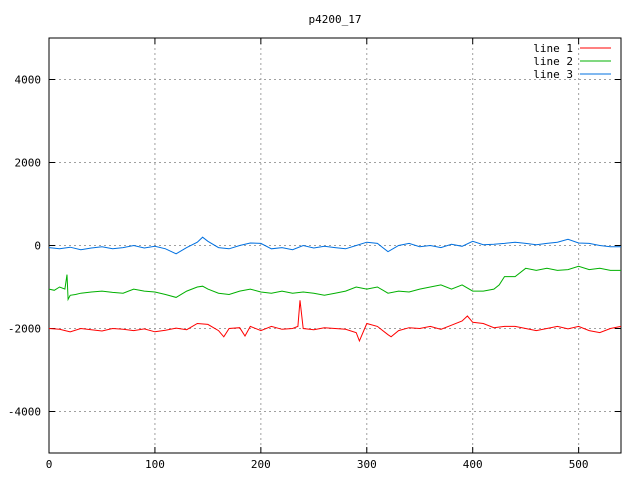  I want to click on y-tick-label: 2000, so click(28, 163).